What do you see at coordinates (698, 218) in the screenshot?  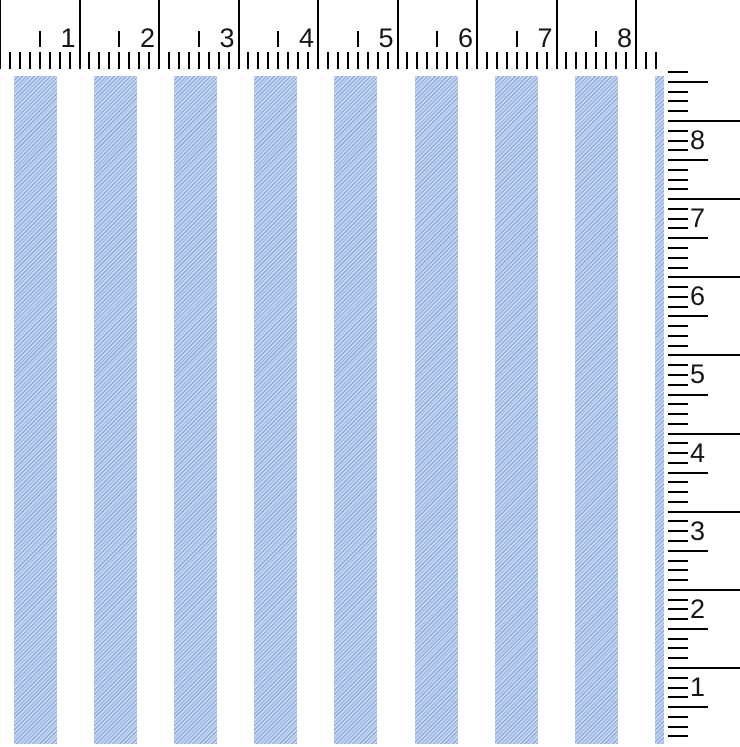 I see `ruler-number-label: 7` at bounding box center [698, 218].